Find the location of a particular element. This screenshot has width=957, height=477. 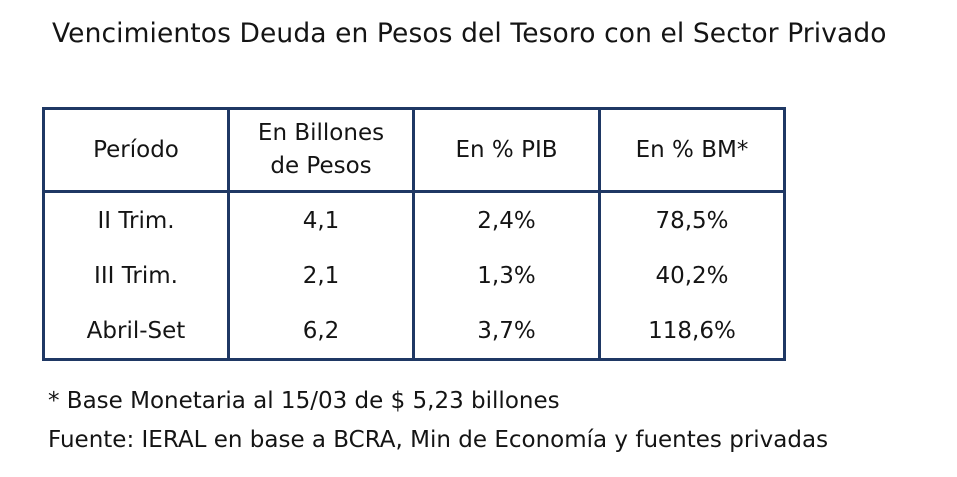

cell-billones: 4,1 is located at coordinates (321, 219).